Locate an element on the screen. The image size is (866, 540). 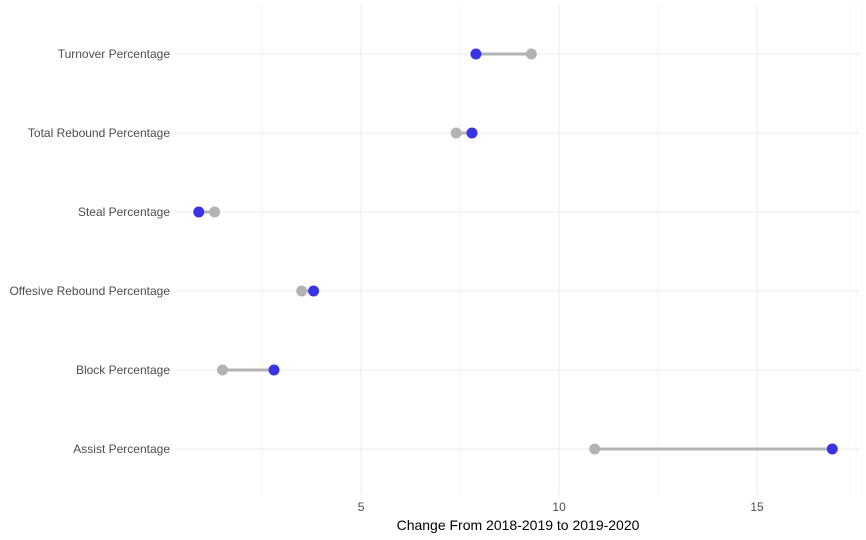
x-tick-labels: 5 10 15 is located at coordinates (561, 507).